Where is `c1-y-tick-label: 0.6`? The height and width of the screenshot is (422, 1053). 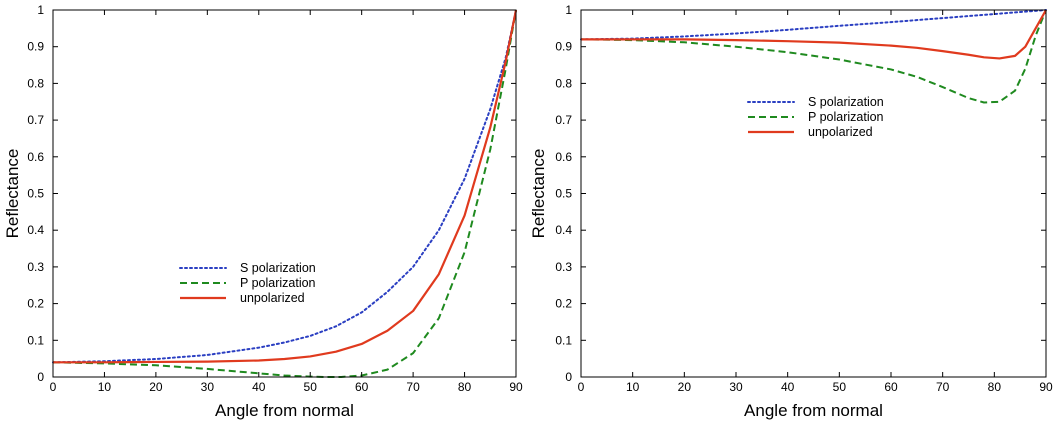 c1-y-tick-label: 0.6 is located at coordinates (563, 157).